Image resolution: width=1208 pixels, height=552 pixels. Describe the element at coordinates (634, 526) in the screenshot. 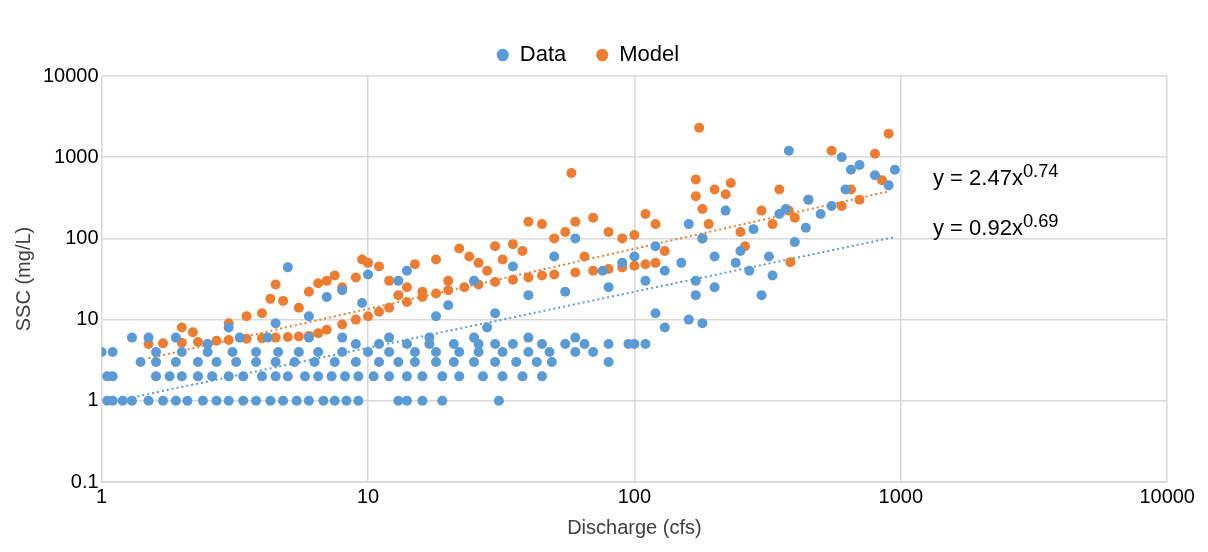

I see `x-axis-title: Discharge (cfs)` at that location.